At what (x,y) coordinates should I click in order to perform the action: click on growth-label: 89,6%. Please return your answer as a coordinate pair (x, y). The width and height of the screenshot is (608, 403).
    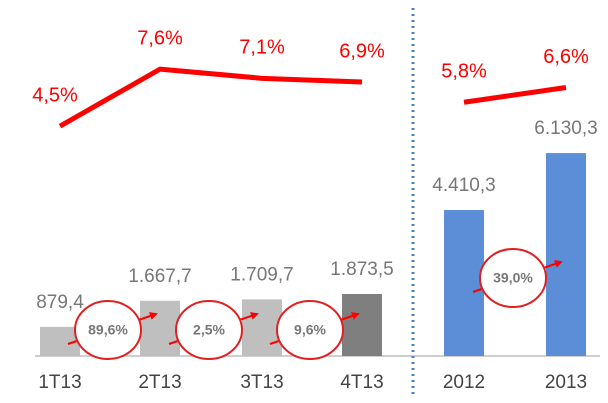
    Looking at the image, I should click on (108, 330).